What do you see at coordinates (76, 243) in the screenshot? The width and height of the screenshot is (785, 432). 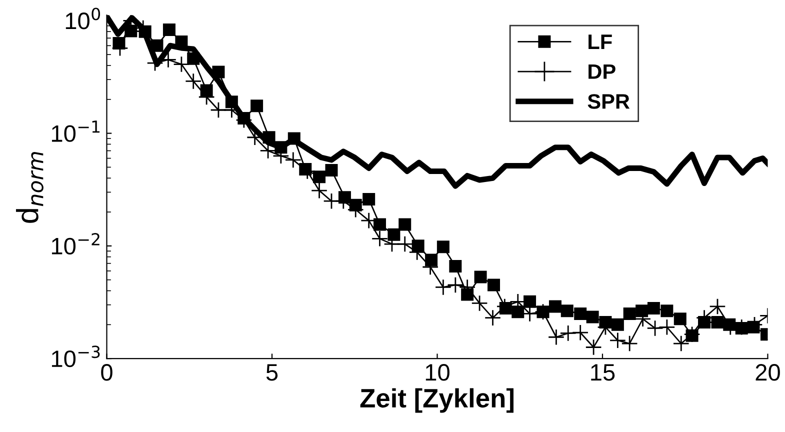 I see `y-tick-label: 10$^{−2}$` at bounding box center [76, 243].